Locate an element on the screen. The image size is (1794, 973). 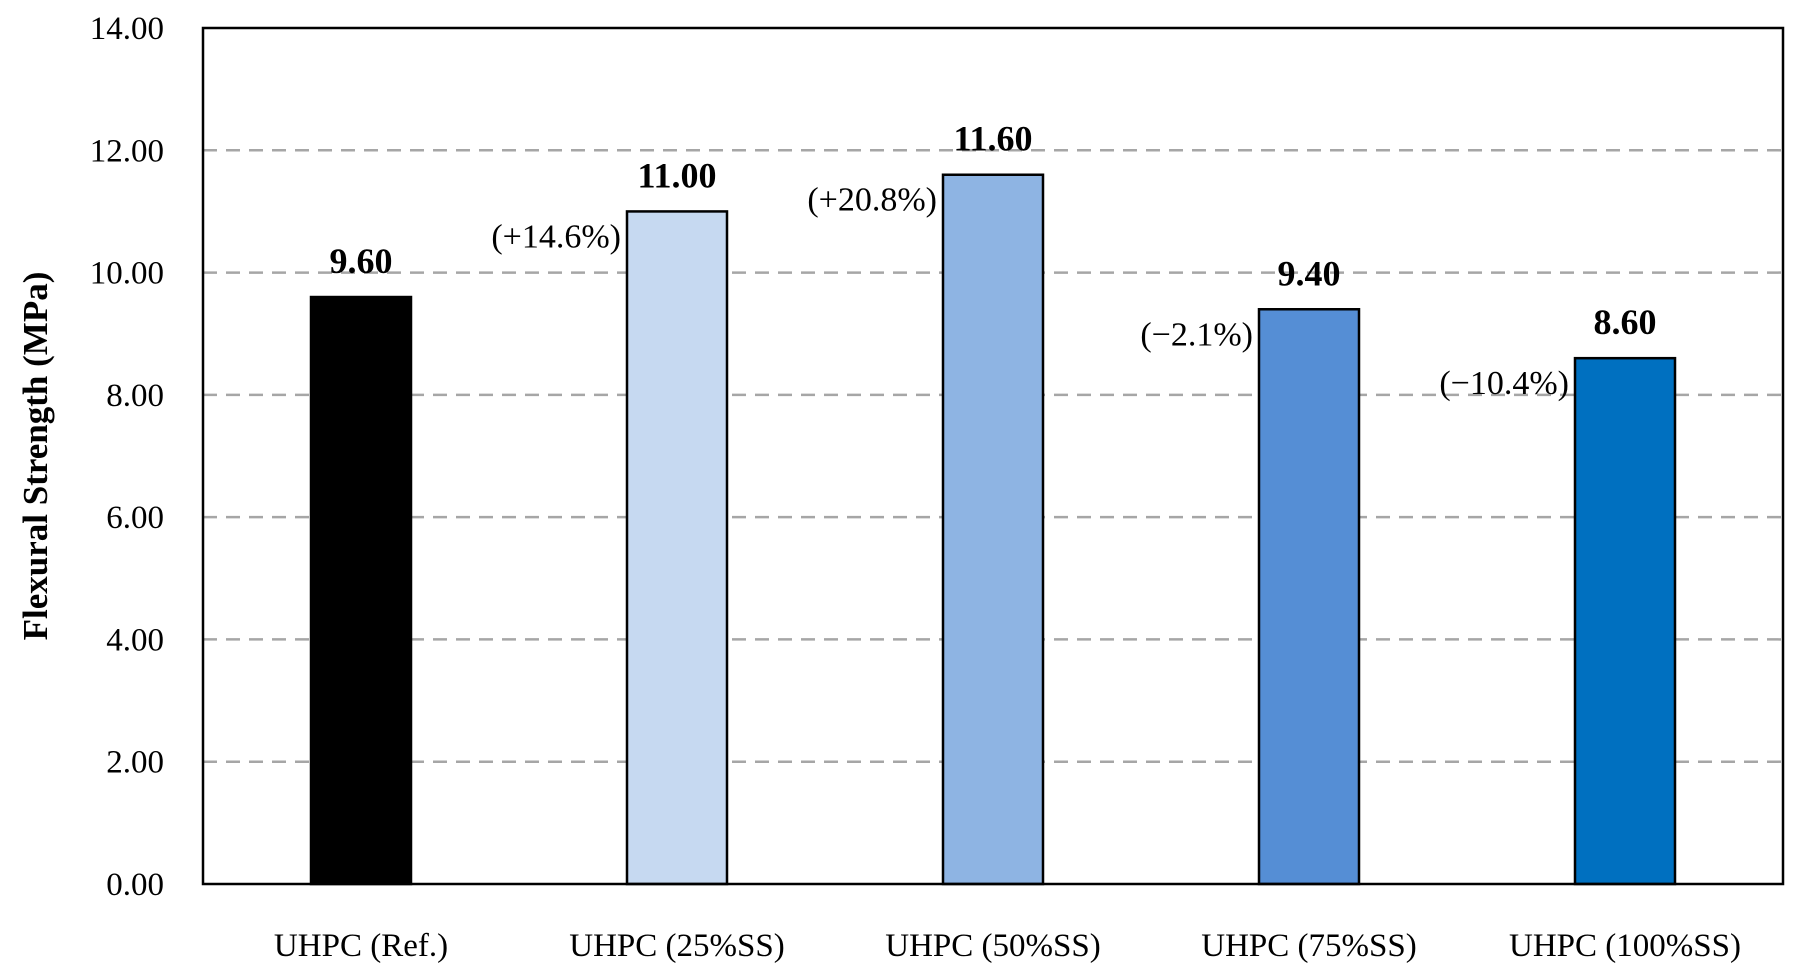
y-tick-label: 8.00 is located at coordinates (135, 396).